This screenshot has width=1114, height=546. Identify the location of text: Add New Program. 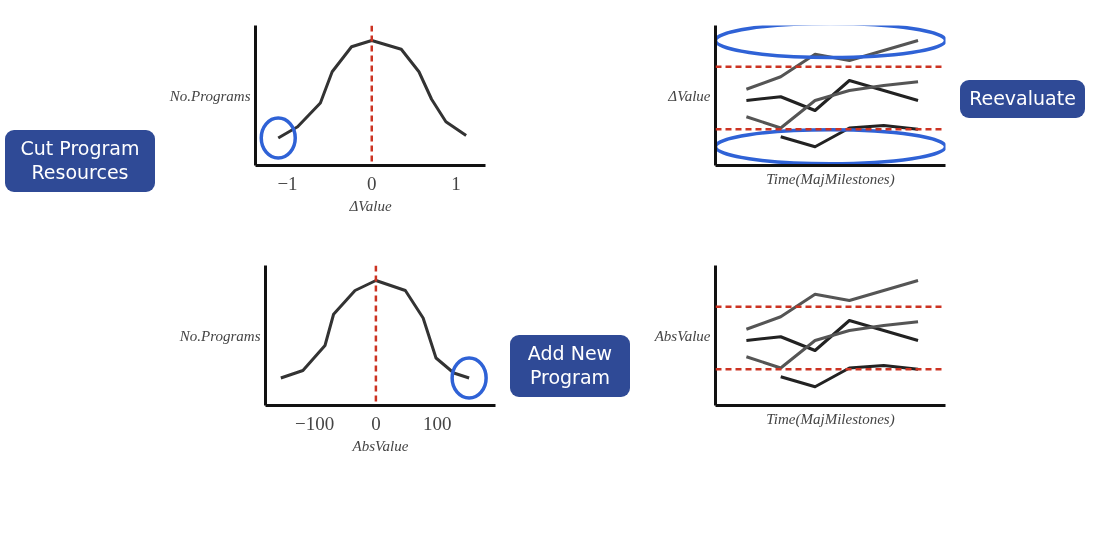
(570, 365).